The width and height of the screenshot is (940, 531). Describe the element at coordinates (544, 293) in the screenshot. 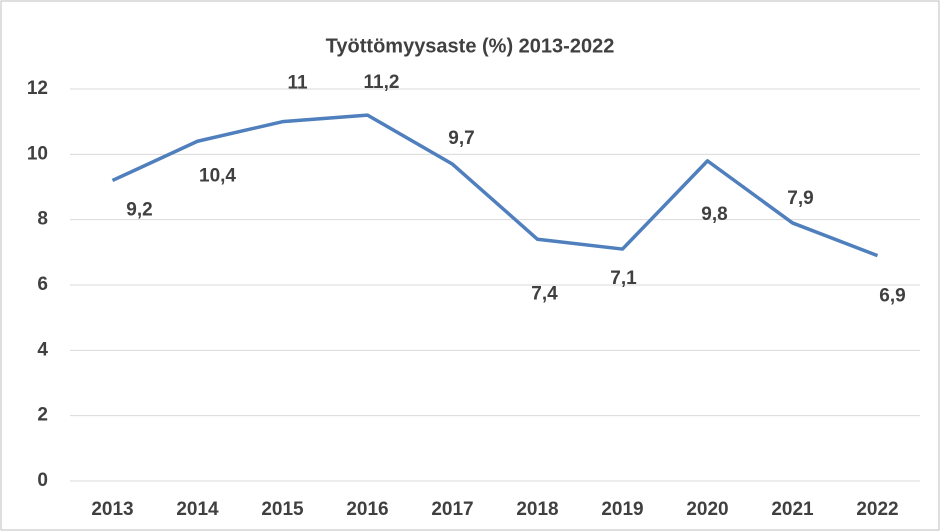

I see `data-label: 7,4` at that location.